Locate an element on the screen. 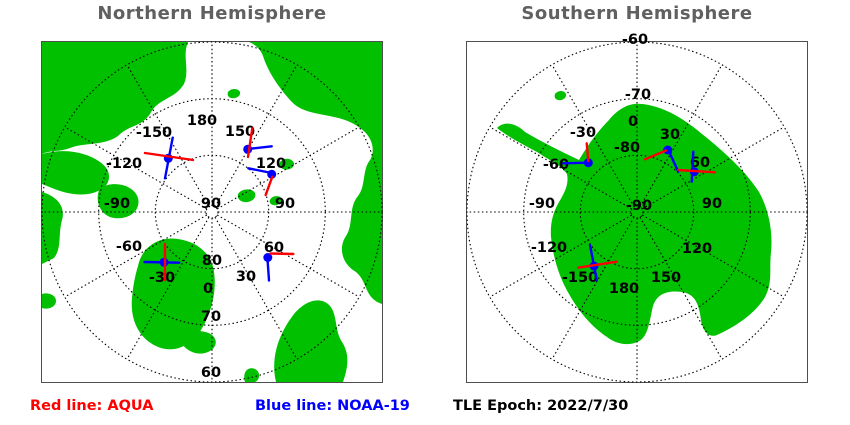  legend-tle-epoch: TLE Epoch: 2022/7/30 is located at coordinates (541, 406).